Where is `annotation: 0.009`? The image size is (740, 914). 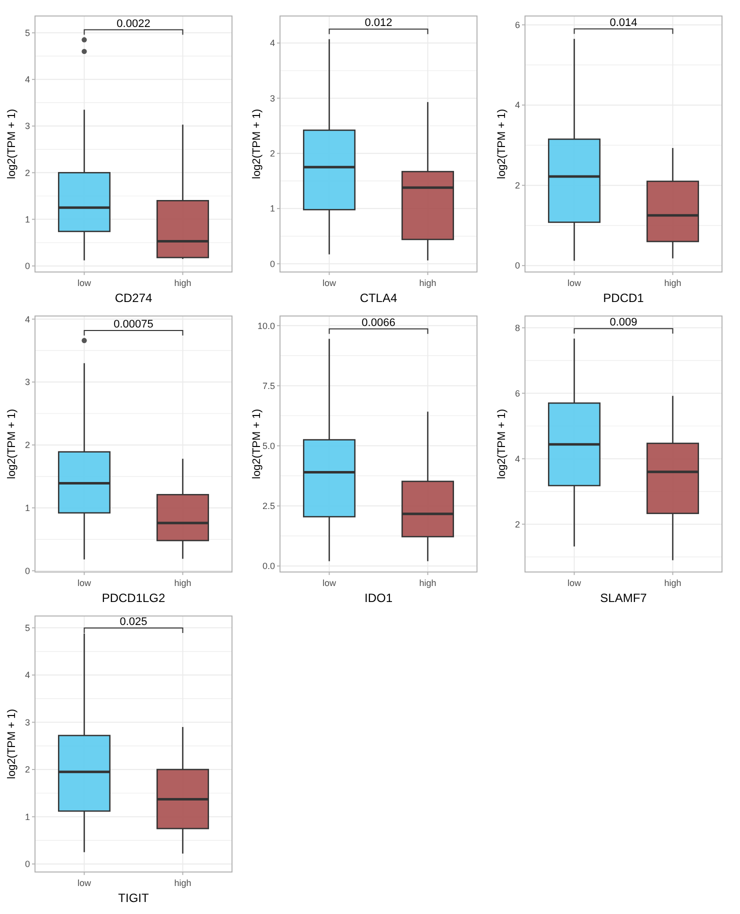 annotation: 0.009 is located at coordinates (624, 322).